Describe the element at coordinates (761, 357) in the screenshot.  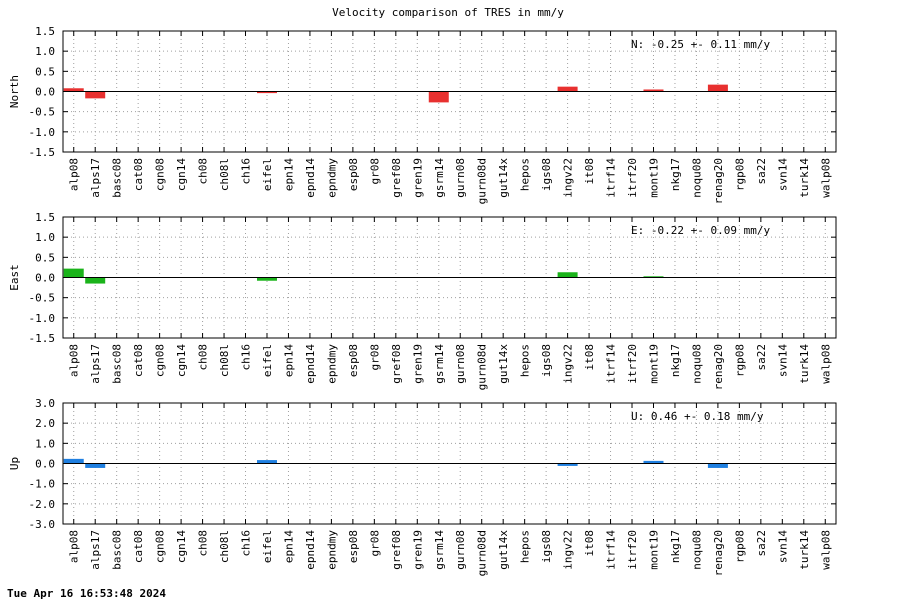
I see `east-xlabel-sa22: sa22` at that location.